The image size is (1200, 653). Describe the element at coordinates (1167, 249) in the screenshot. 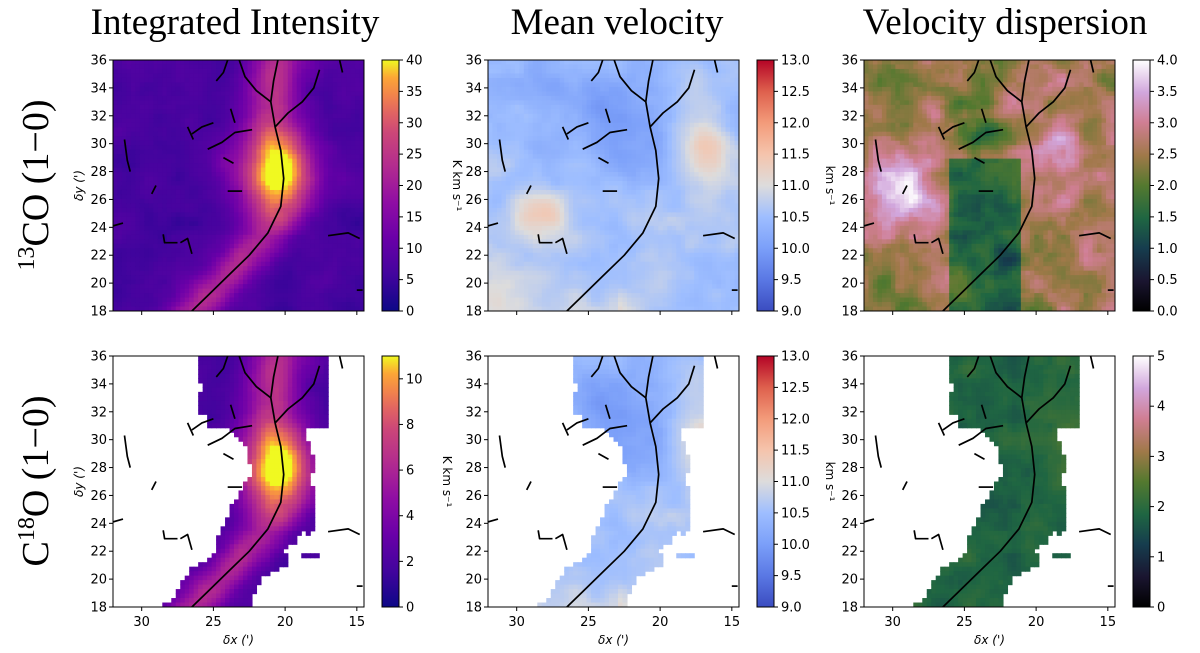

I see `colorbar-tick-label-1.0: 1.0` at that location.